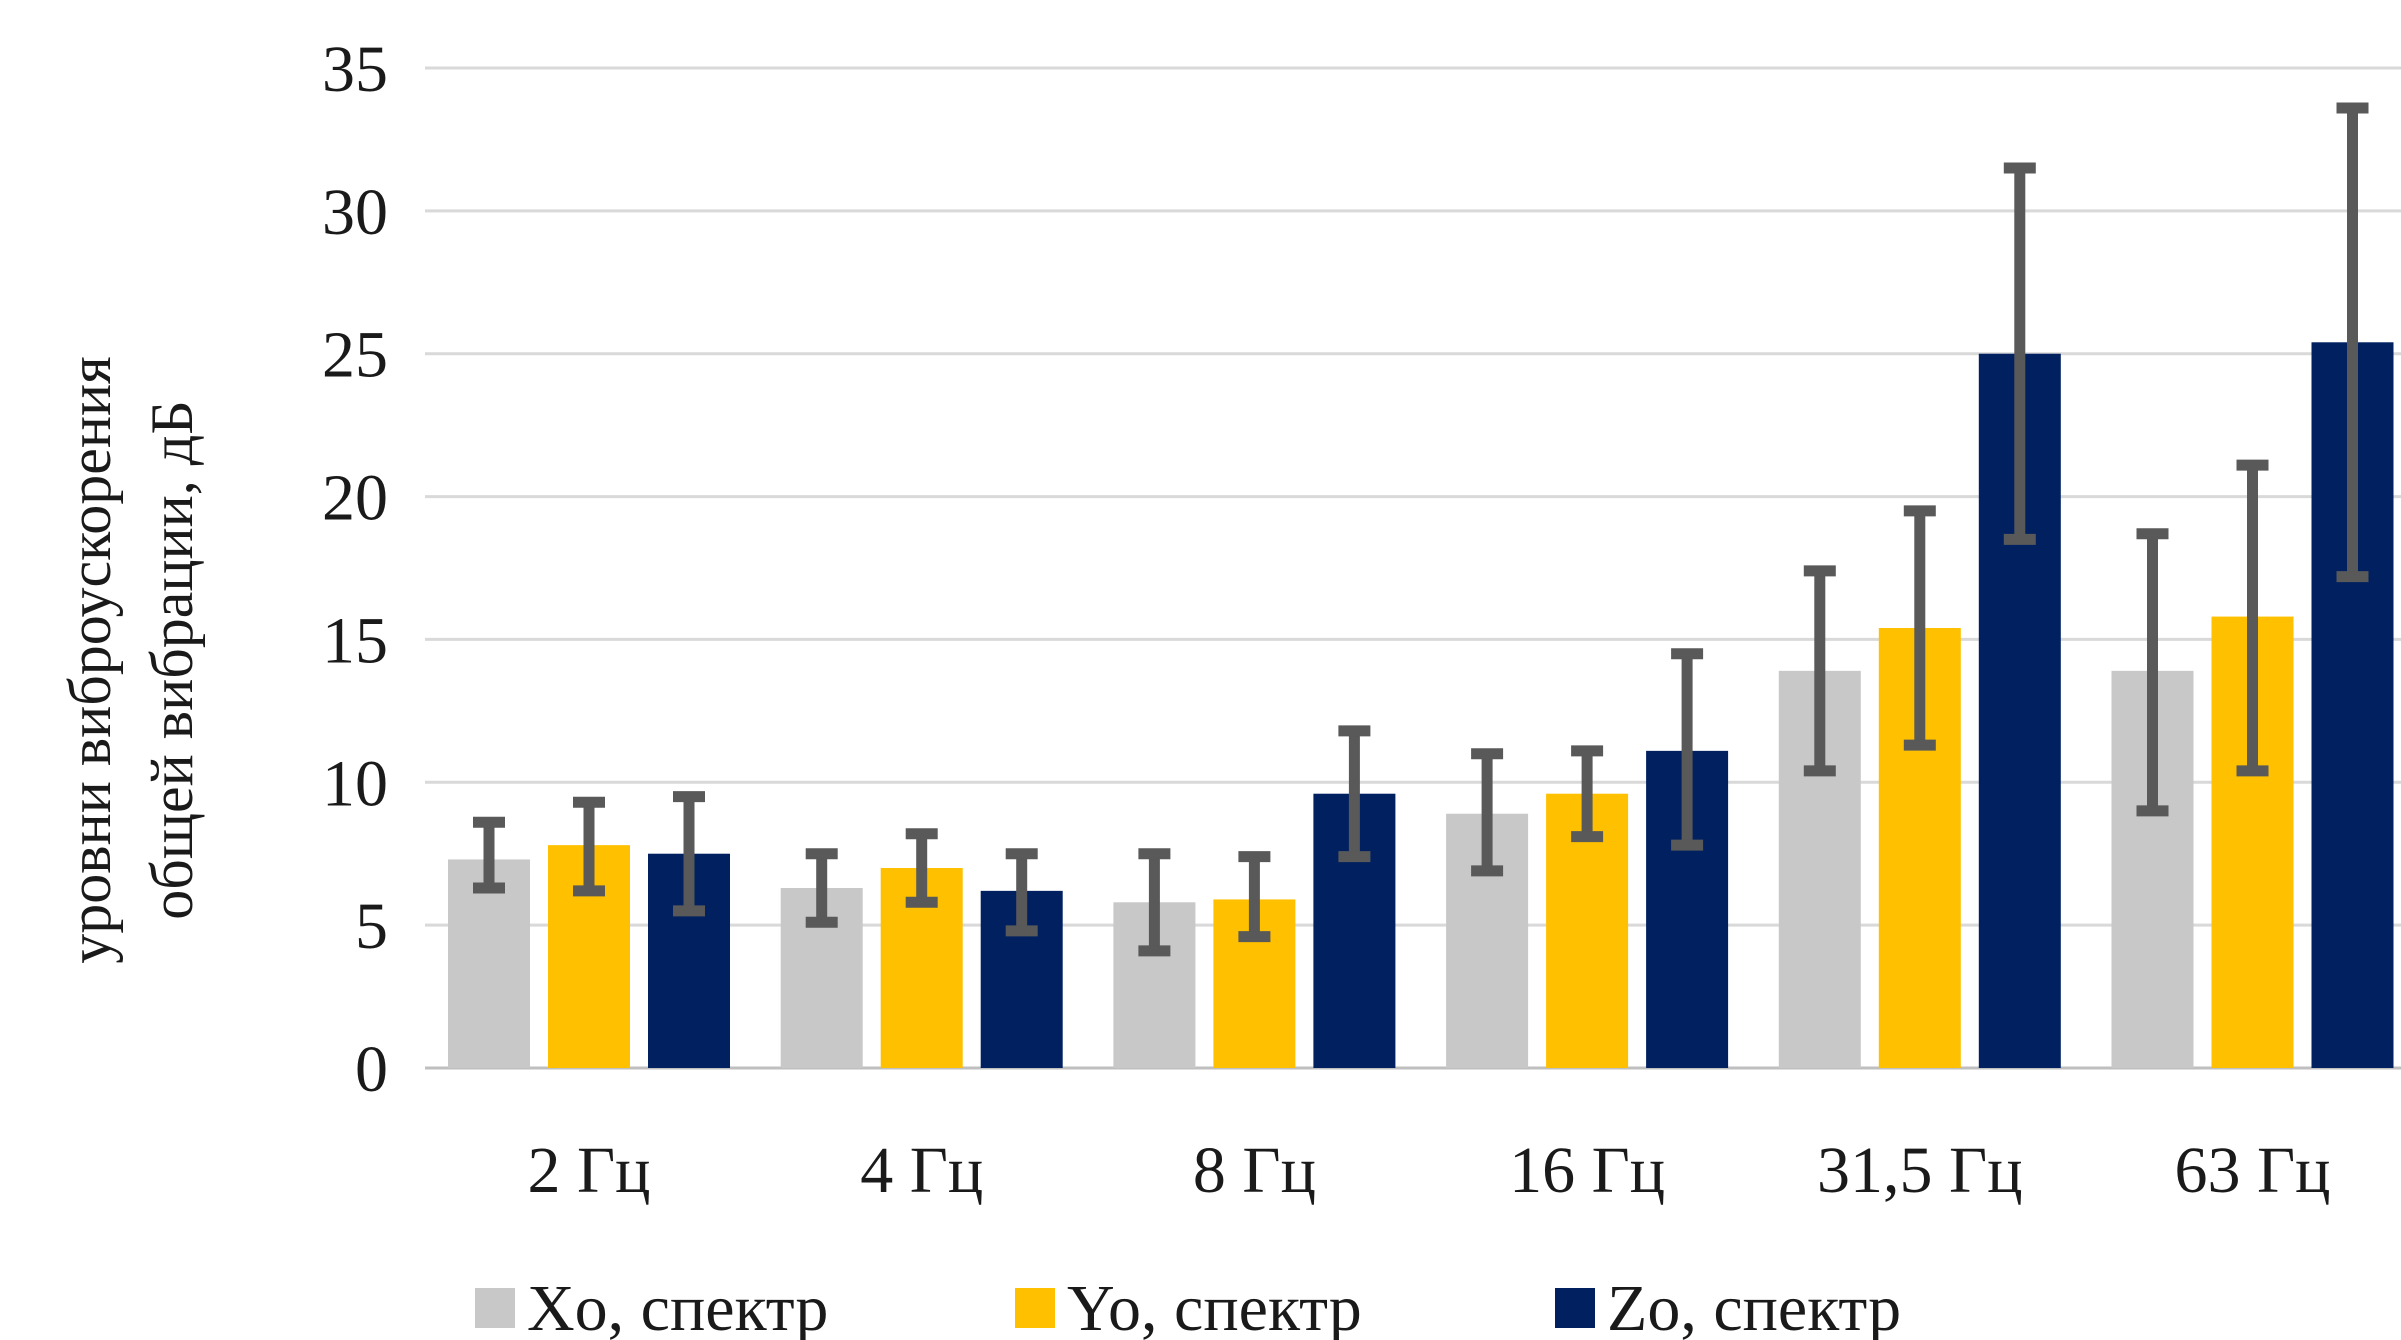  I want to click on y-tick-label: 25, so click(355, 355).